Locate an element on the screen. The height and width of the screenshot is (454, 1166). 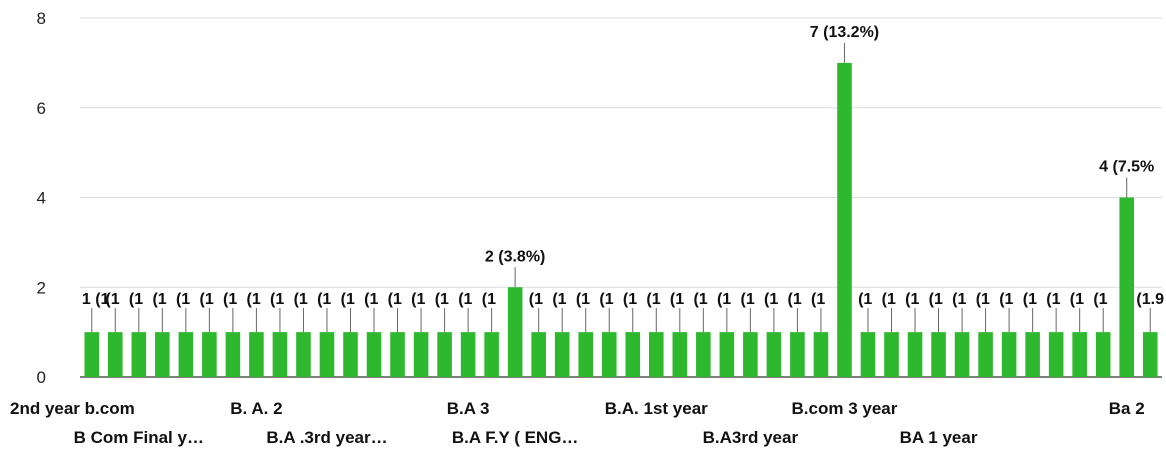
y-tick-label: 6 is located at coordinates (41, 108).